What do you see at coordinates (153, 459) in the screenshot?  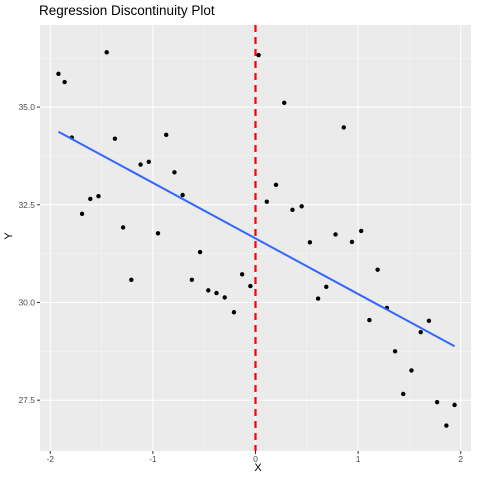 I see `x-tick-label: -1` at bounding box center [153, 459].